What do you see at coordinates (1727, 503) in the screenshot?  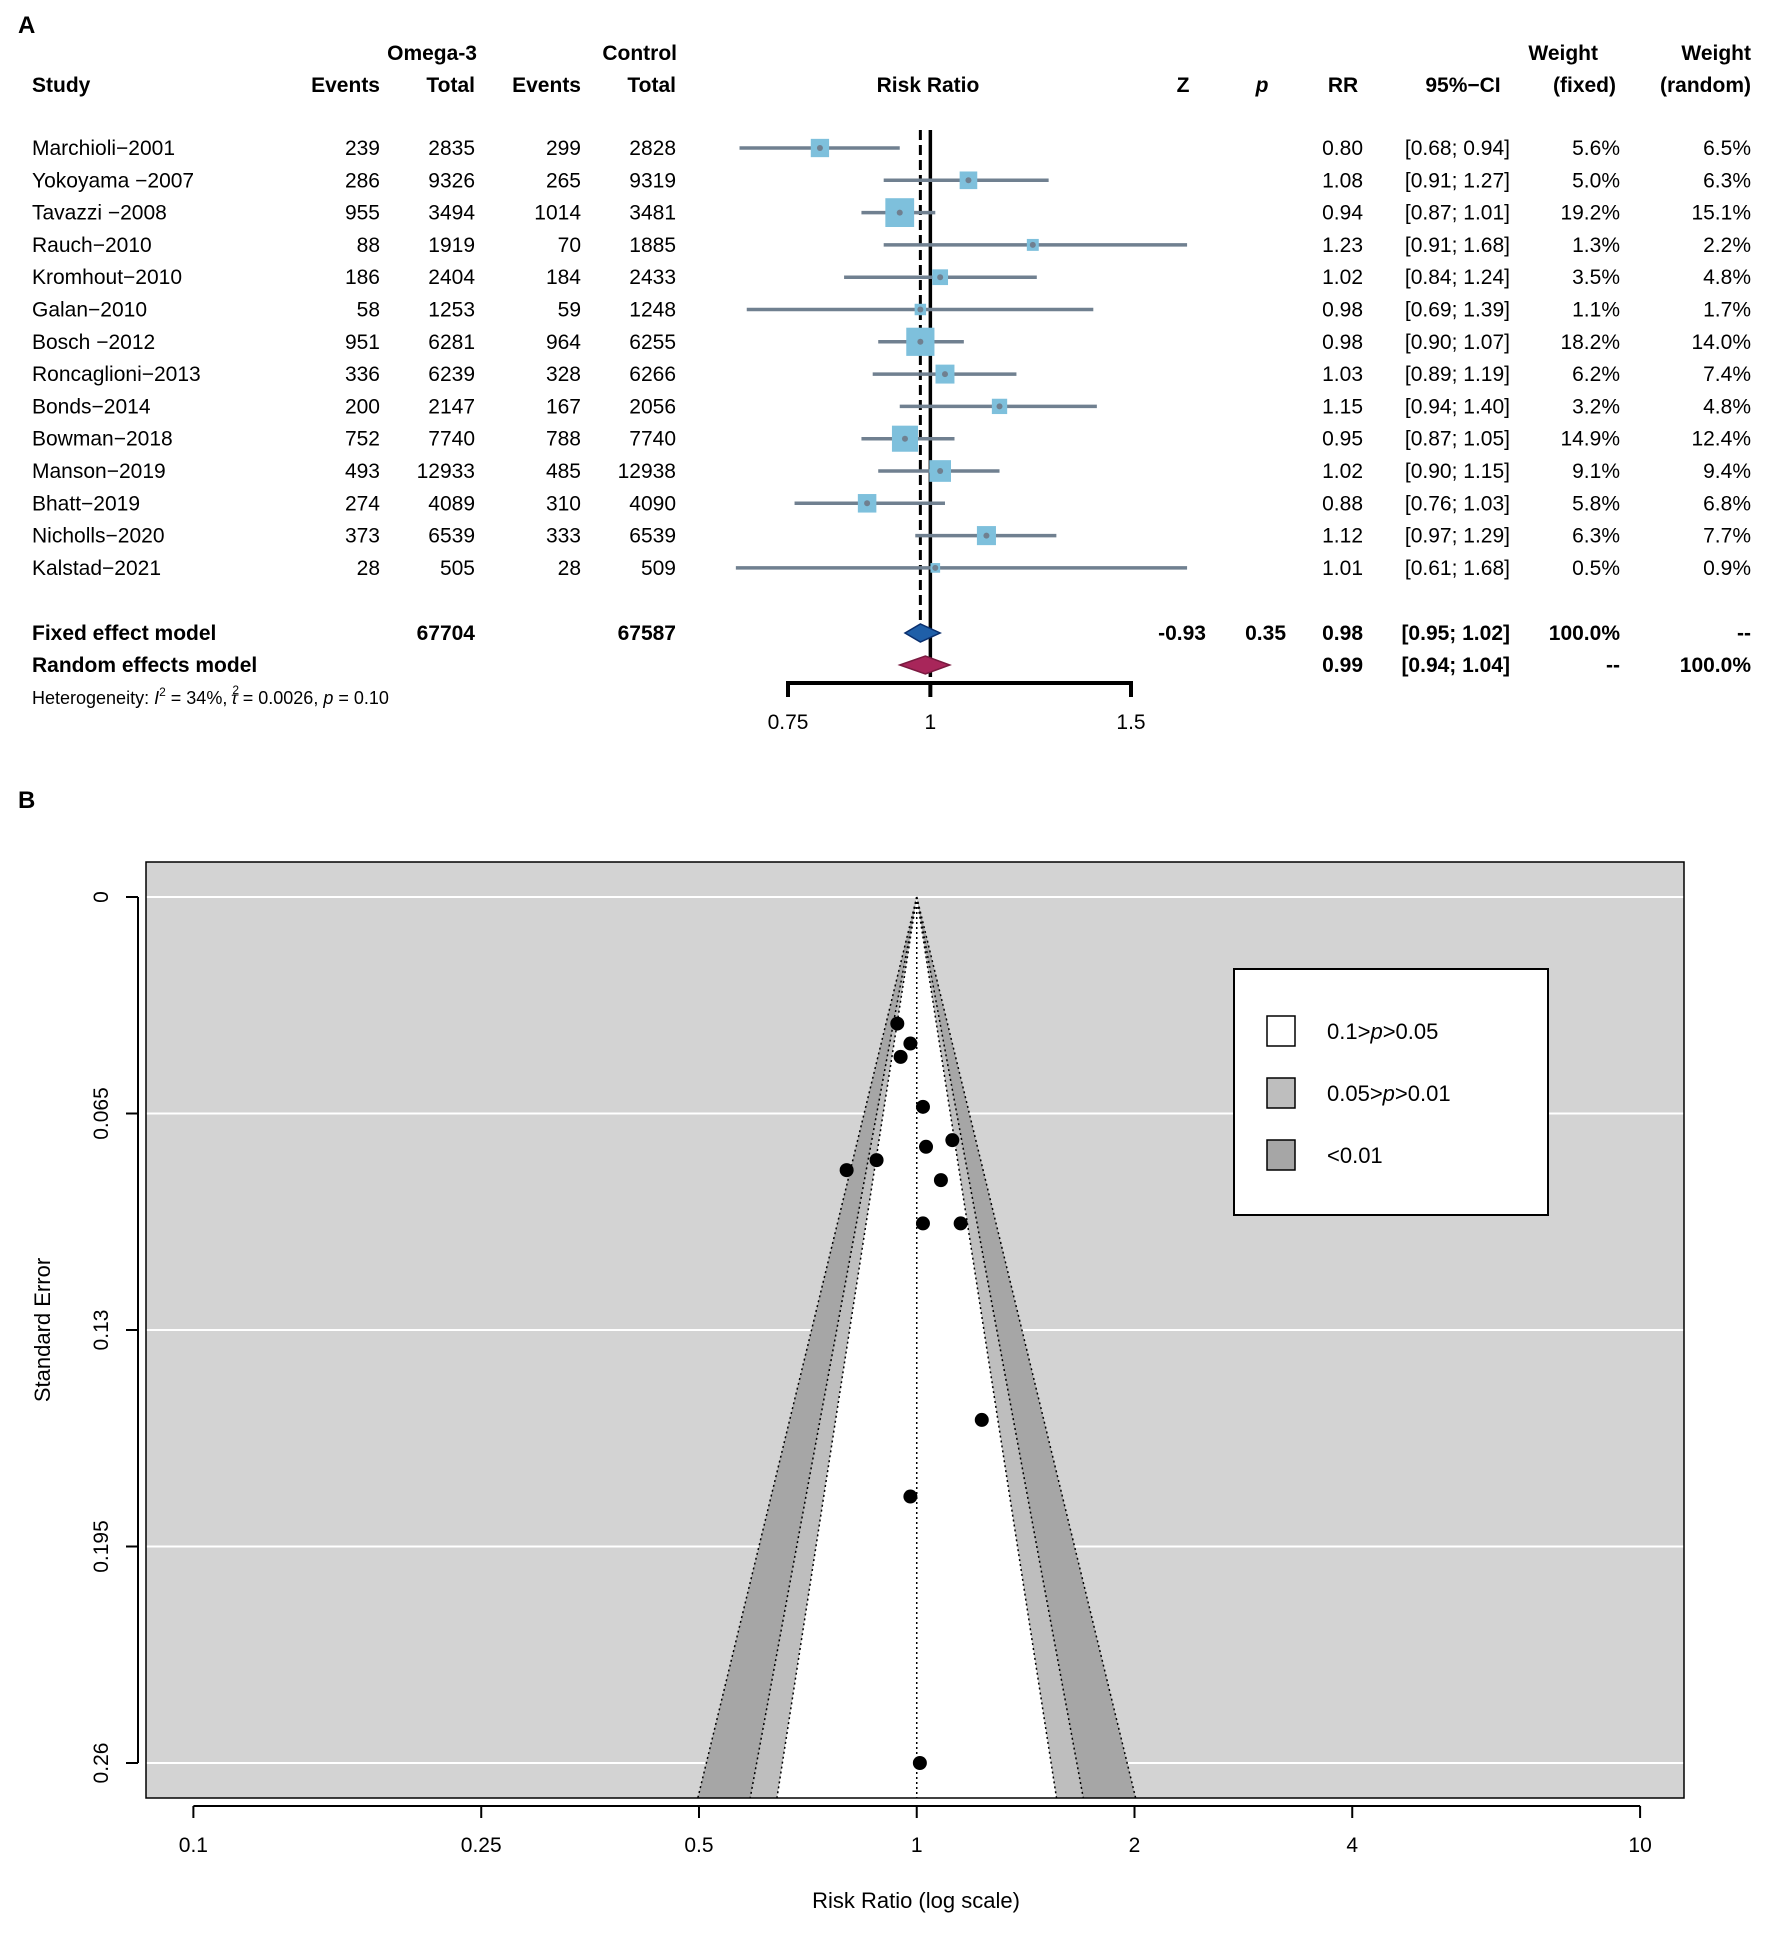 I see `study-weight-random: 6.8%` at bounding box center [1727, 503].